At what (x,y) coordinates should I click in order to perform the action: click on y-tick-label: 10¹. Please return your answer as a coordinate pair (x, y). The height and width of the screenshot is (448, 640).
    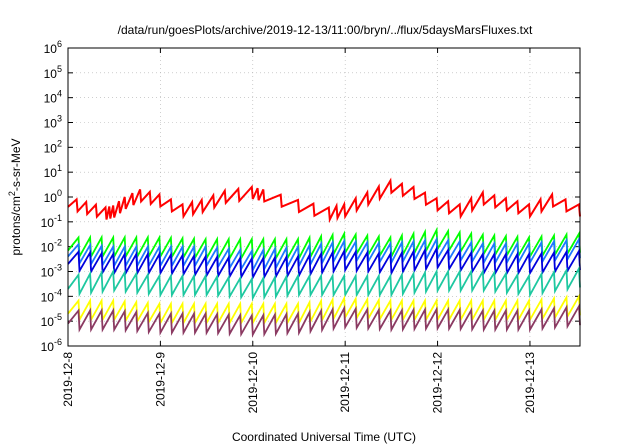
    Looking at the image, I should click on (53, 171).